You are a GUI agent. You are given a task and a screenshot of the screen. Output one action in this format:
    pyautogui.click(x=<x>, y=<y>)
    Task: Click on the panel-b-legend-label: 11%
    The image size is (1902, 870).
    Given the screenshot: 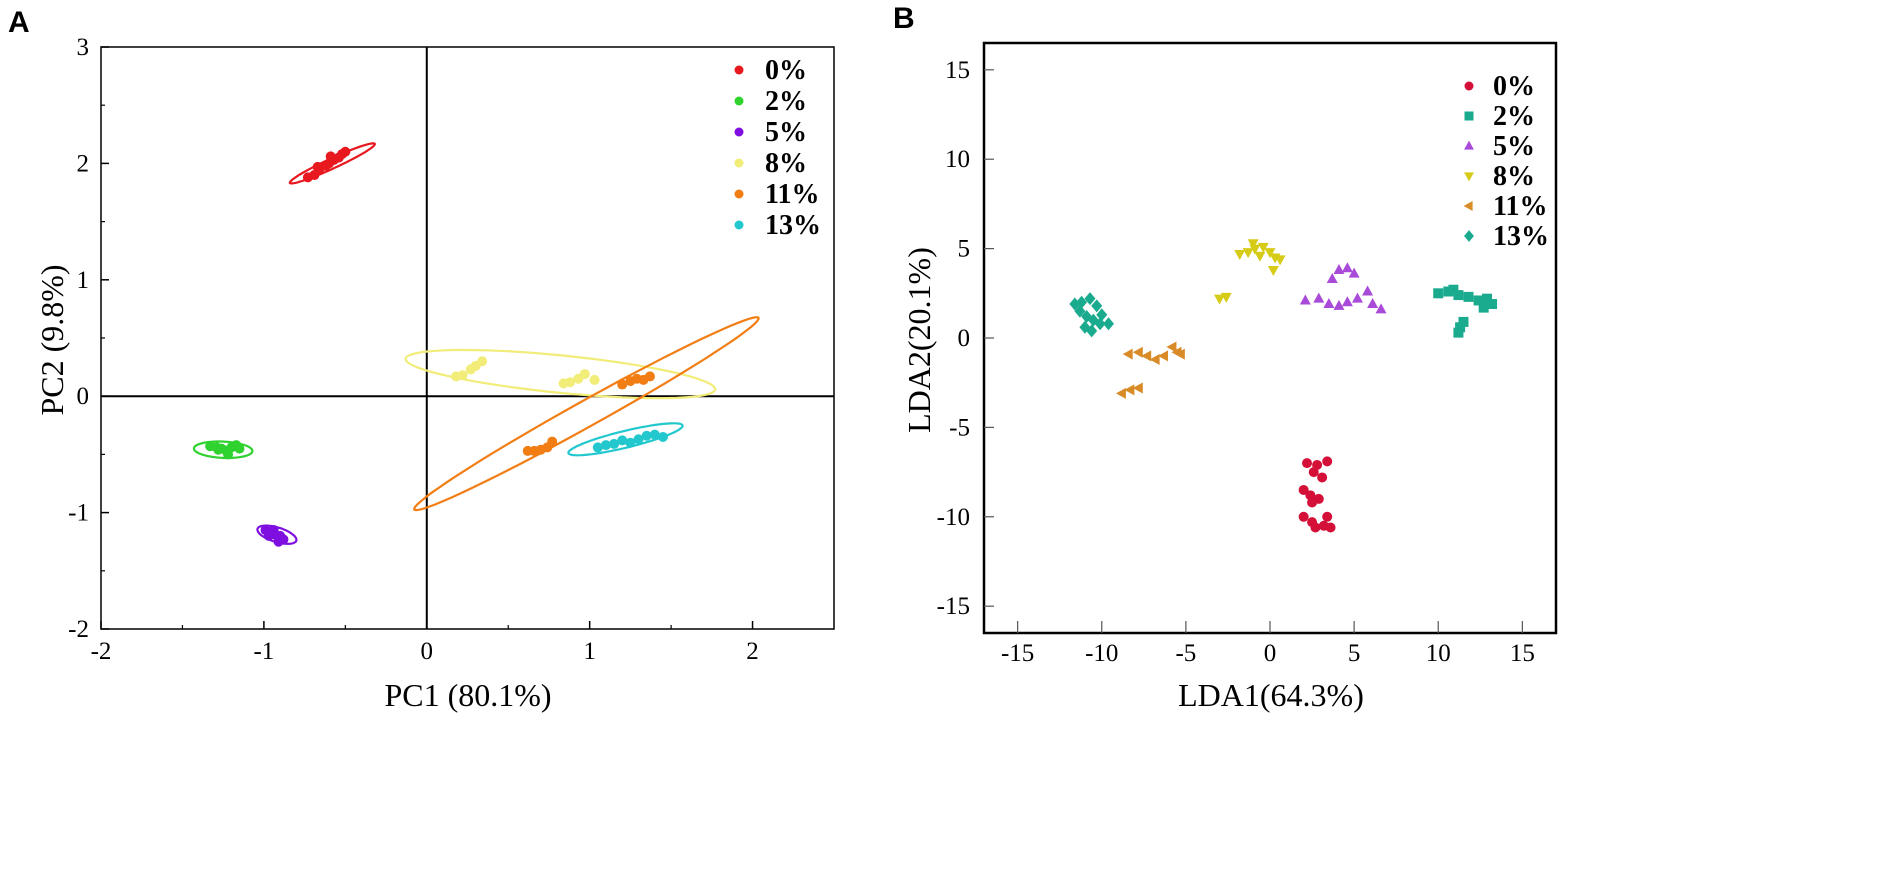 What is the action you would take?
    pyautogui.click(x=1520, y=206)
    